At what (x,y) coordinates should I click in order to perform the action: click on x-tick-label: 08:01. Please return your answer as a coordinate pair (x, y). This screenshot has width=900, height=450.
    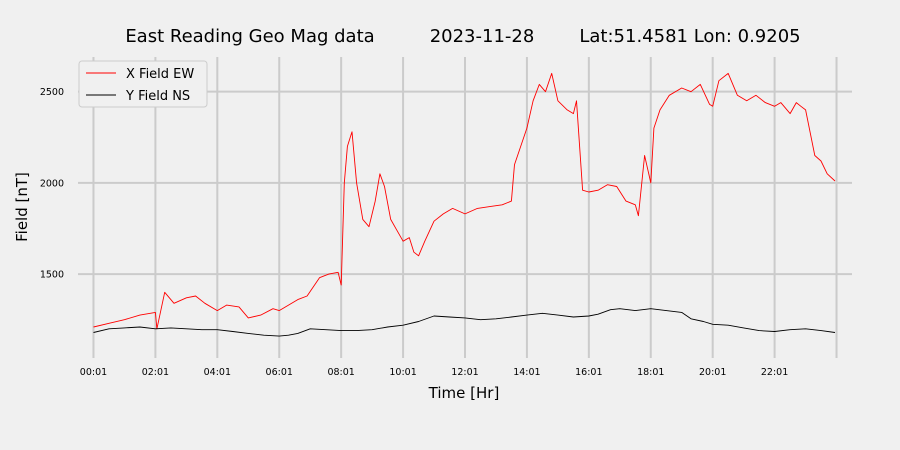
    Looking at the image, I should click on (340, 372).